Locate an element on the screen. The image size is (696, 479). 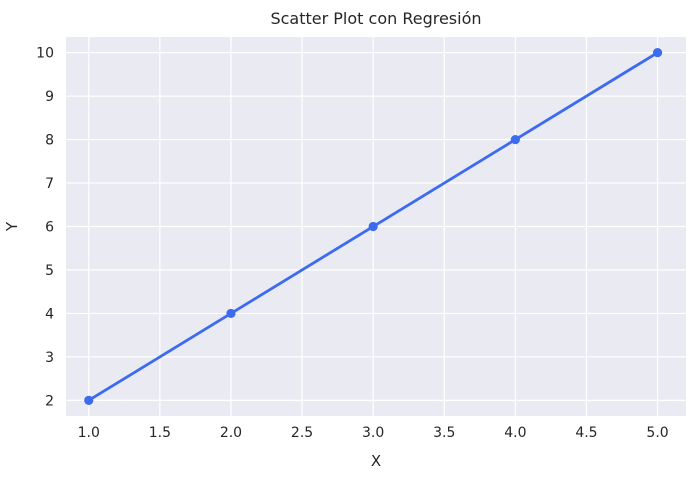
x-tick-labels: 1.0 1.5 2.0 2.5 3.0 3.5 4.0 4.5 5.0 is located at coordinates (373, 433).